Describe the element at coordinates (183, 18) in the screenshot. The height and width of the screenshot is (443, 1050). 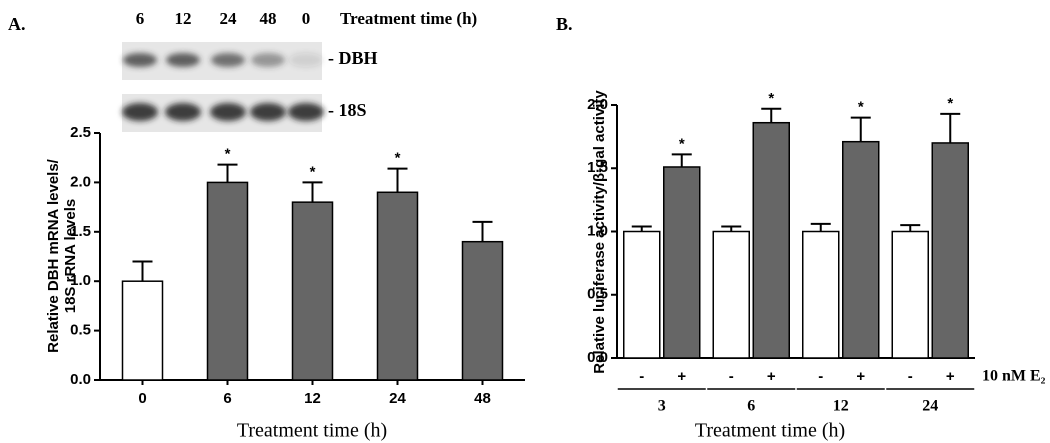
I see `blot-lane-label: 12` at that location.